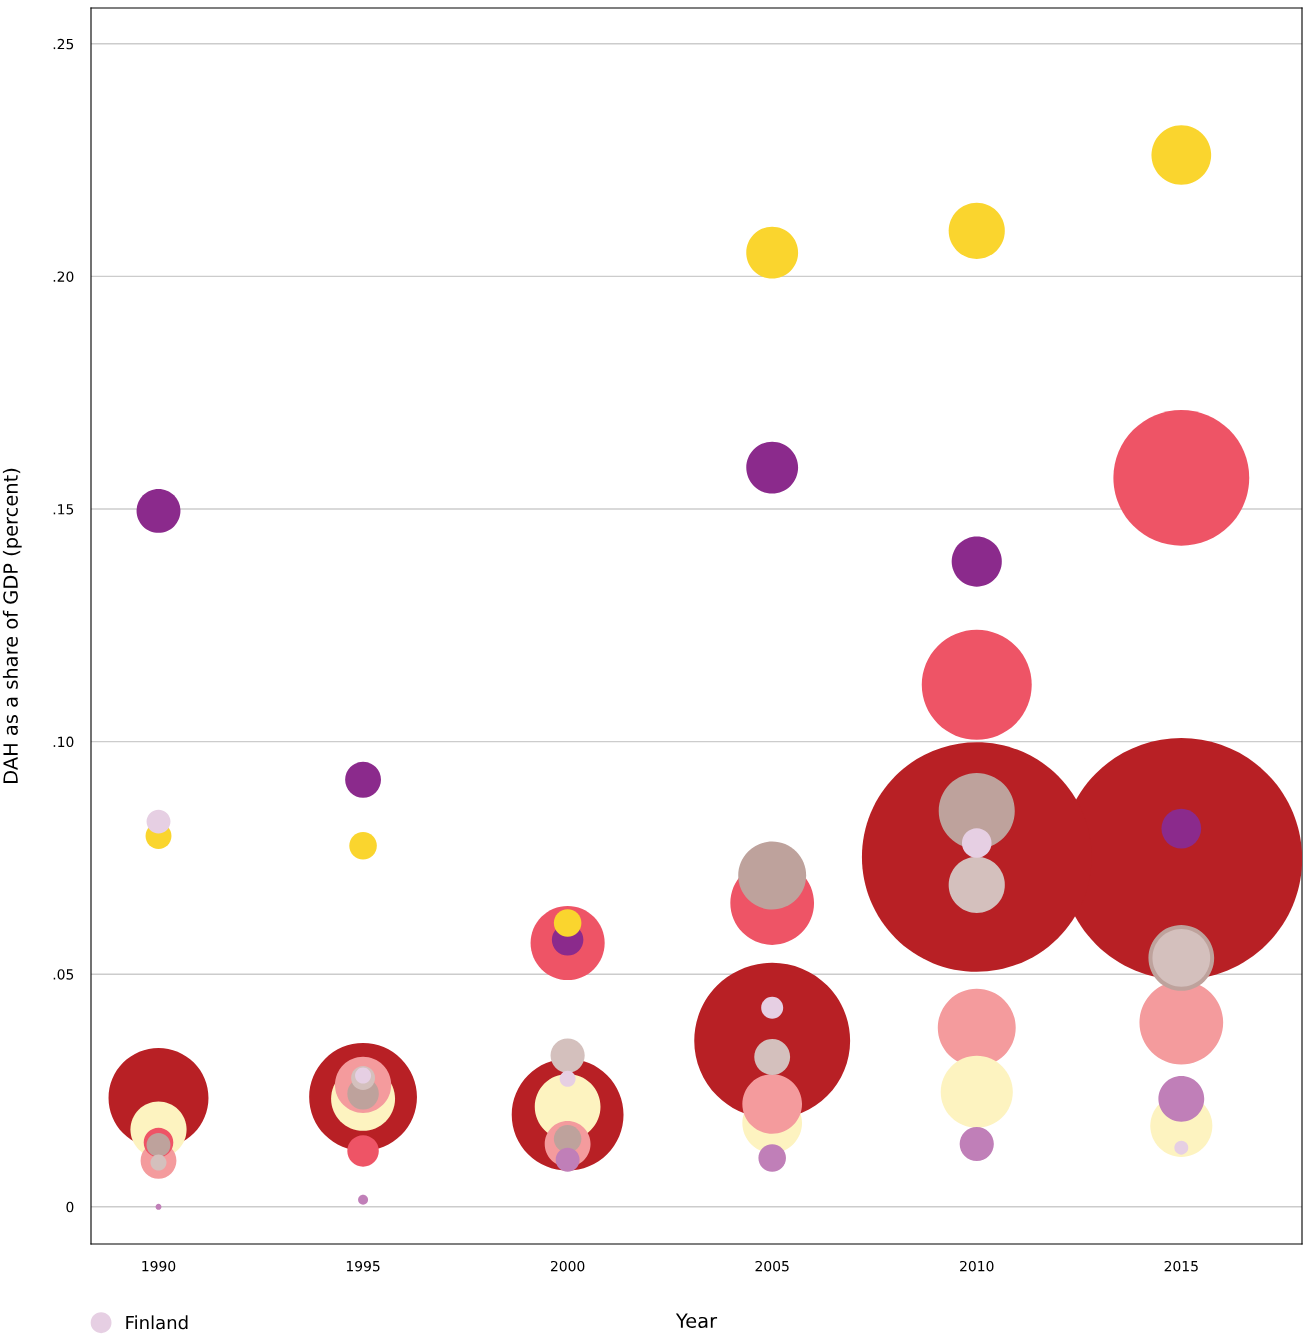  I want to click on y-tick-label: .20, so click(63, 276).